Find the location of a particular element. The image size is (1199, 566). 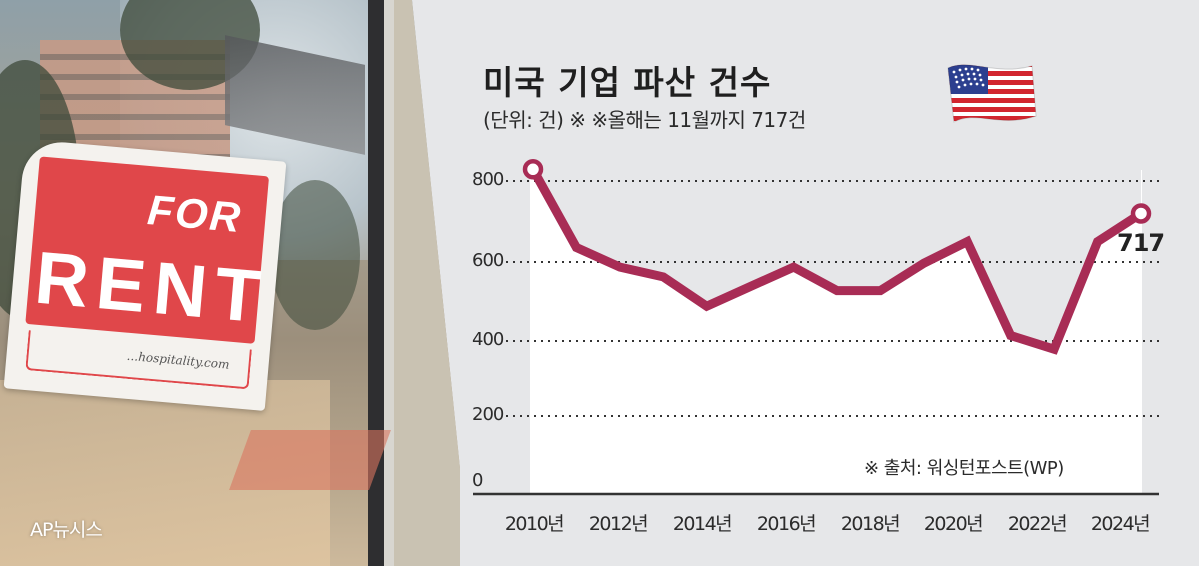

x-tick-2012: 2012년 is located at coordinates (618, 524).